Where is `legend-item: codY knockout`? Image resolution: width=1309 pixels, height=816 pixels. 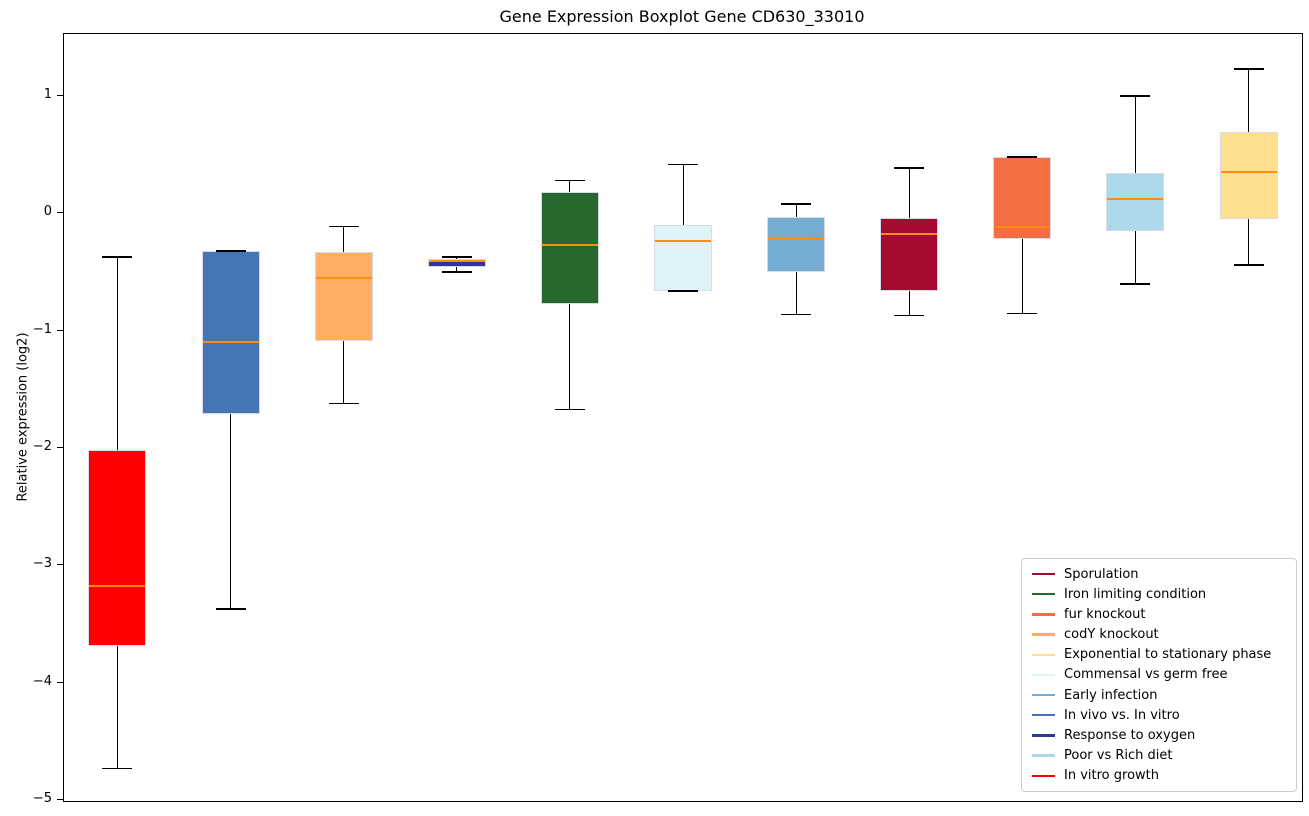
legend-item: codY knockout is located at coordinates (1164, 634).